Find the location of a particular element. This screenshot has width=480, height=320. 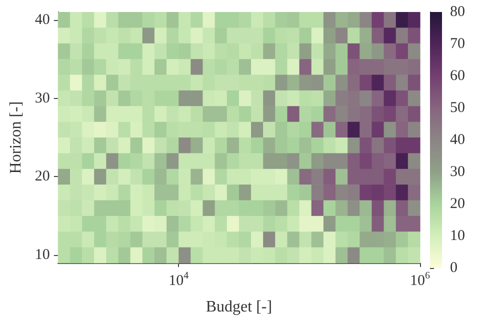

color-bar-label: 80 is located at coordinates (457, 12).